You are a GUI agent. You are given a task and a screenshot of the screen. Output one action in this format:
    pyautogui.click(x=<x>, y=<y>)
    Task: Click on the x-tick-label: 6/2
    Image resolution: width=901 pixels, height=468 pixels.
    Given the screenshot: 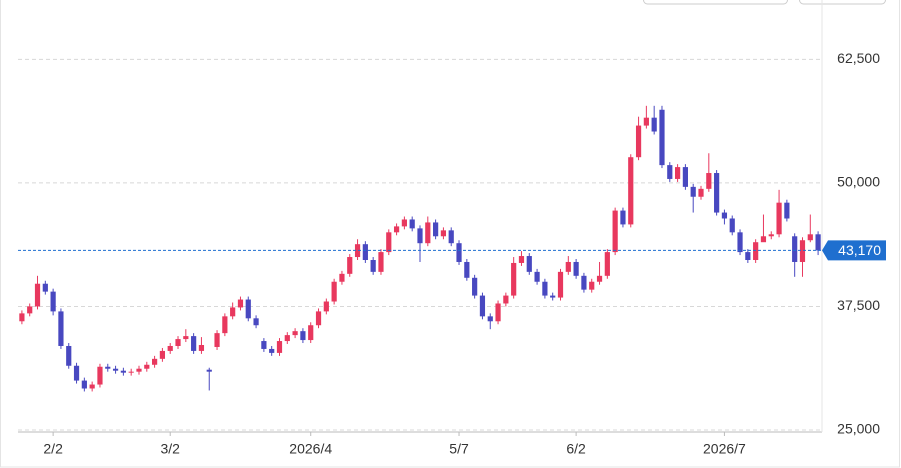 What is the action you would take?
    pyautogui.click(x=576, y=449)
    